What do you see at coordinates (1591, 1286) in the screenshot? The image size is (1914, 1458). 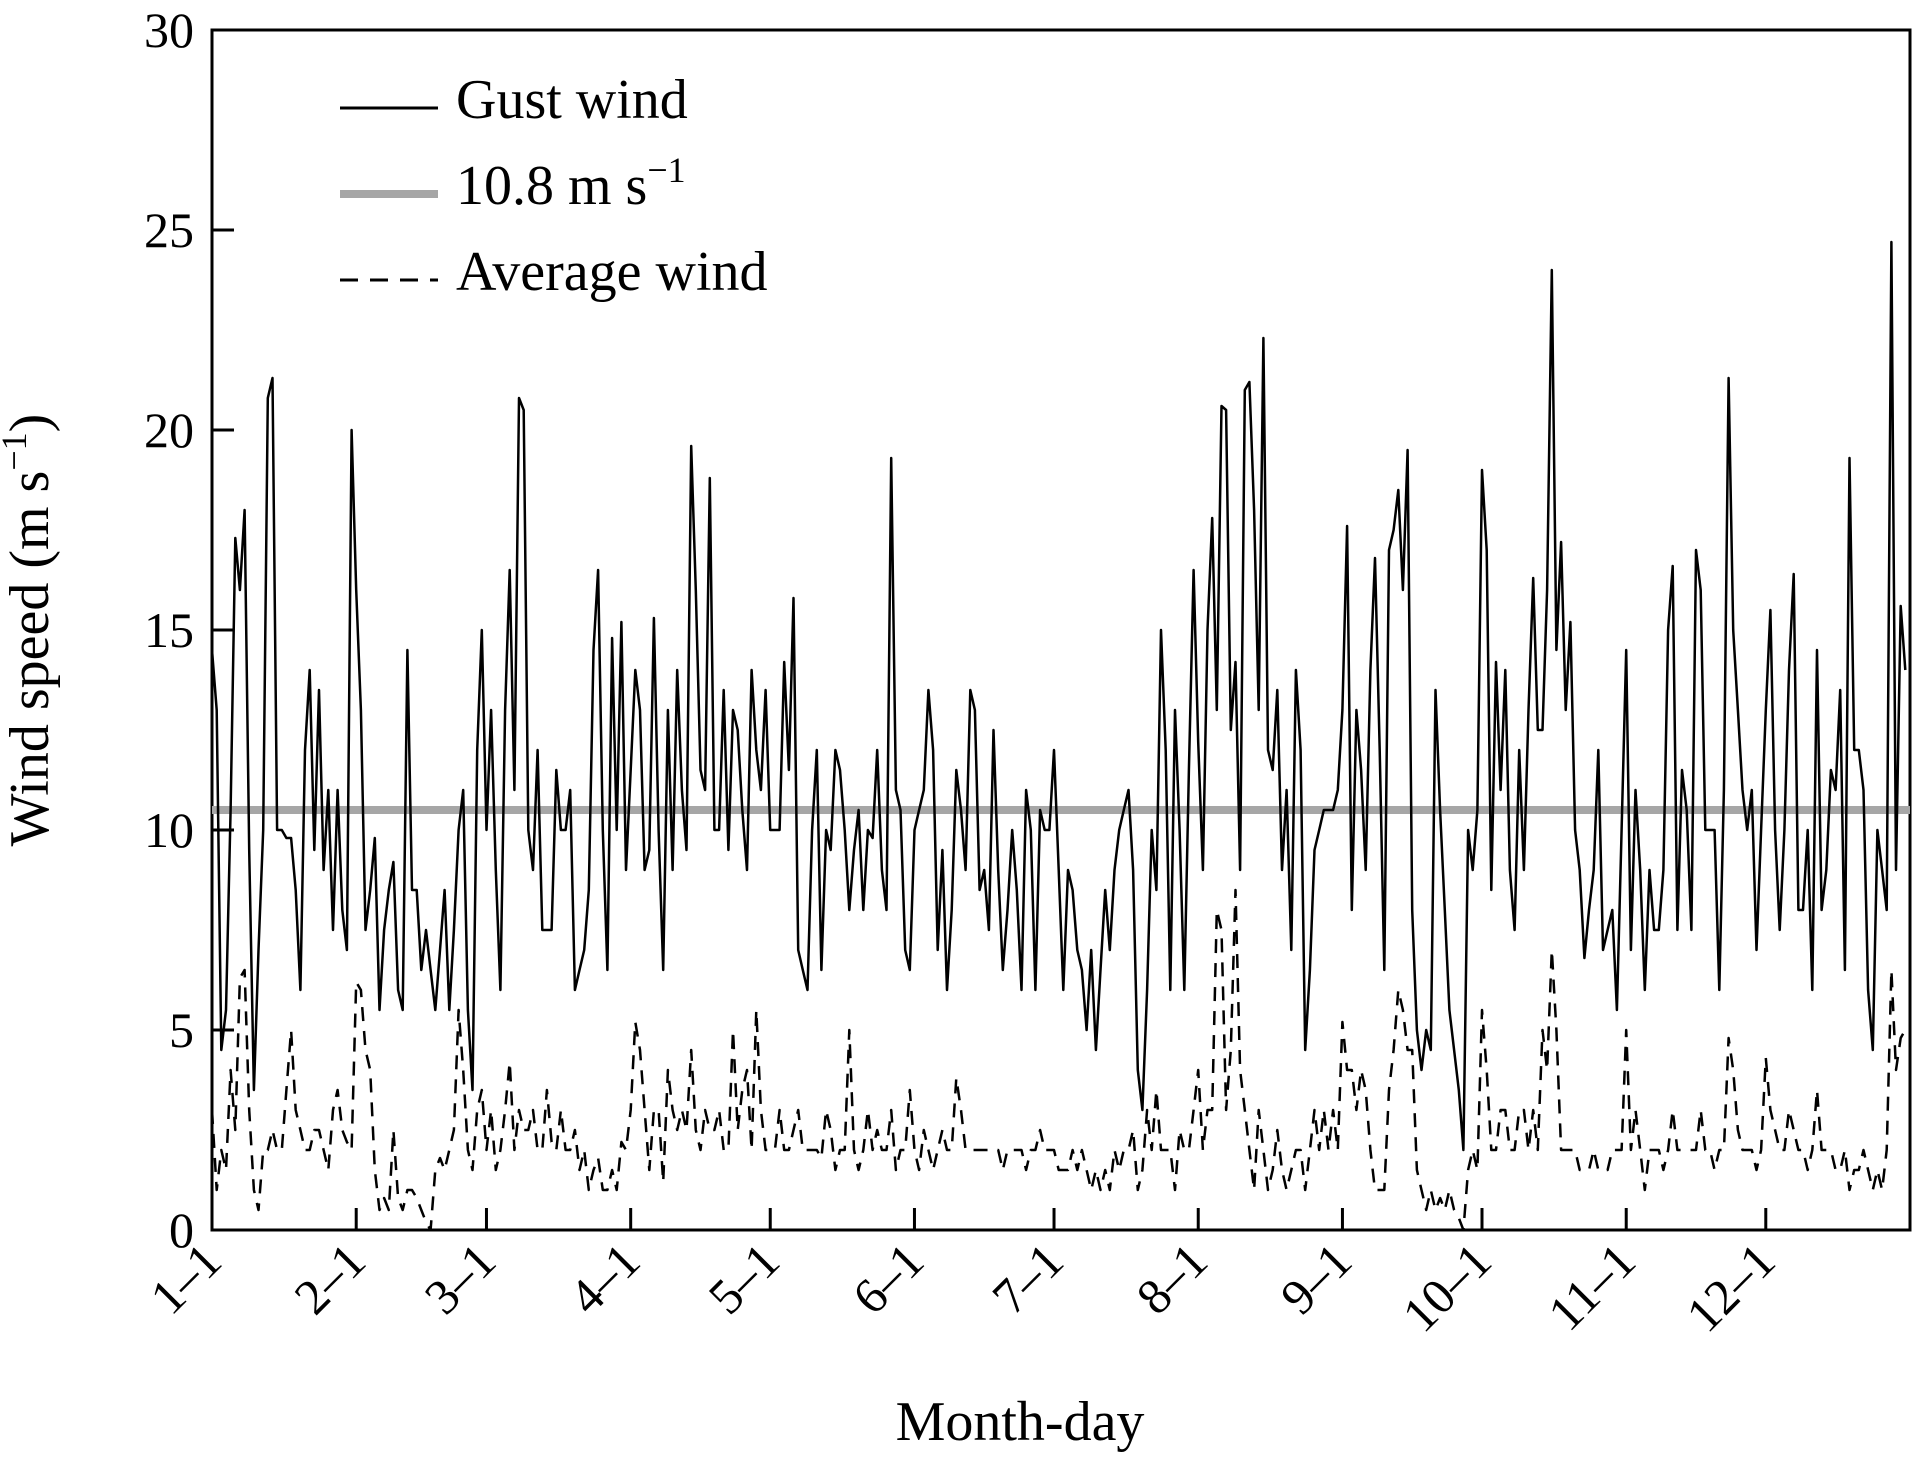 I see `x-tick-label: 11–1` at bounding box center [1591, 1286].